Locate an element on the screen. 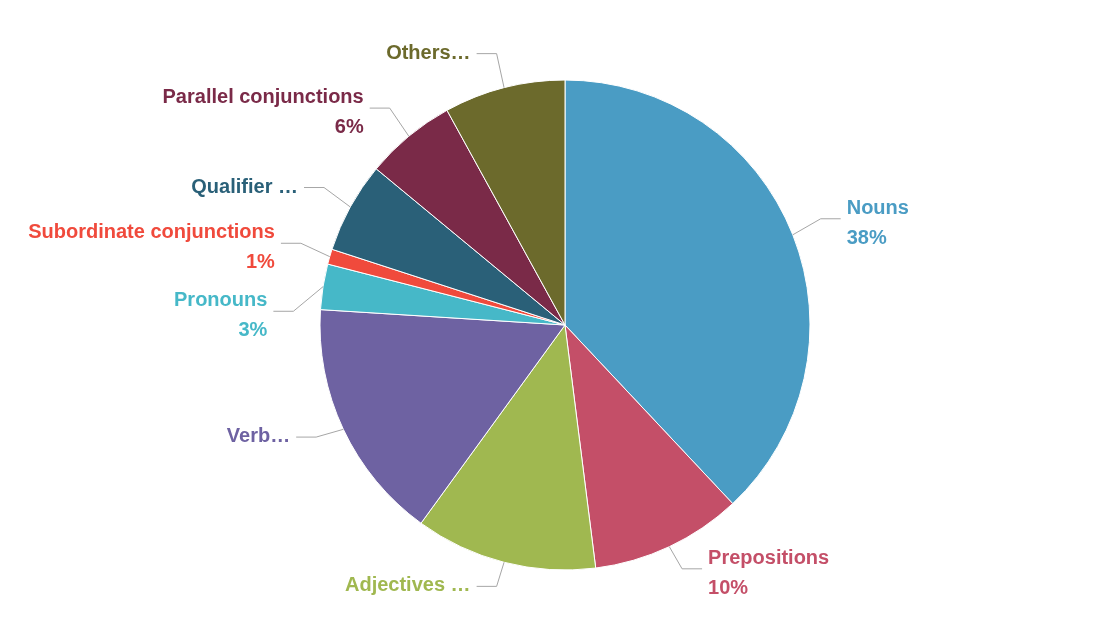  data-label: 10% is located at coordinates (728, 587).